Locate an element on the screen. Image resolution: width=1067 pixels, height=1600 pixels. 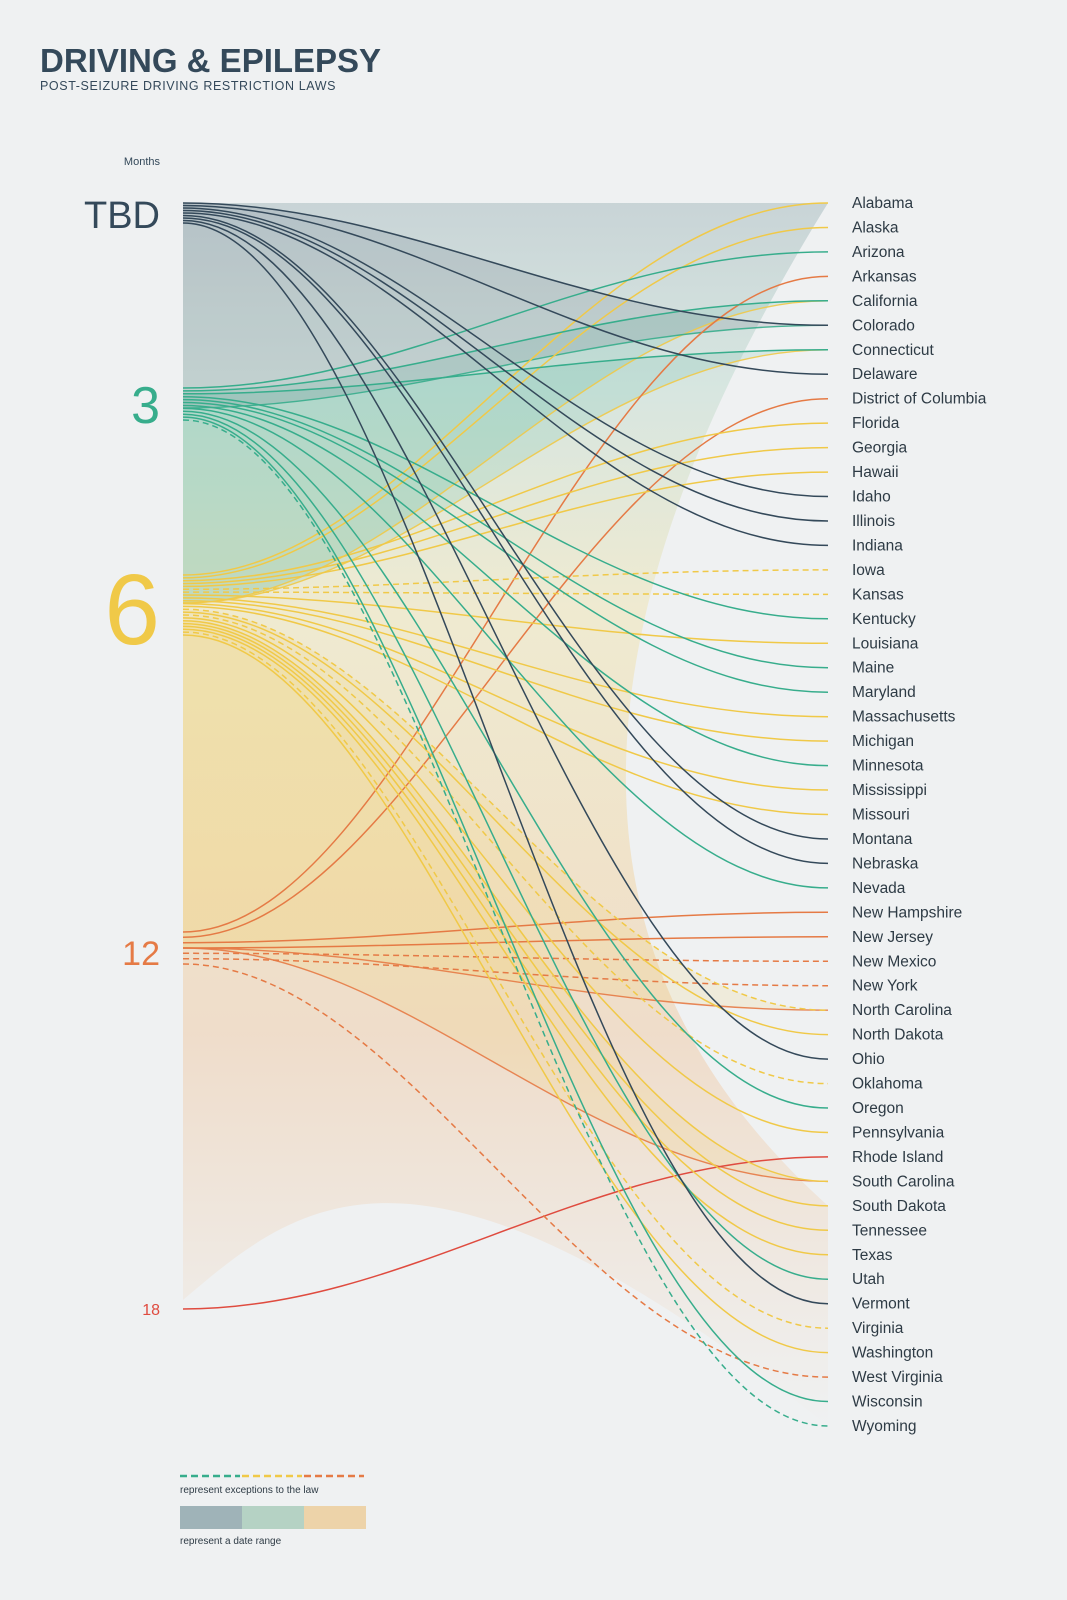
state-line-alaska is located at coordinates (505, 402).